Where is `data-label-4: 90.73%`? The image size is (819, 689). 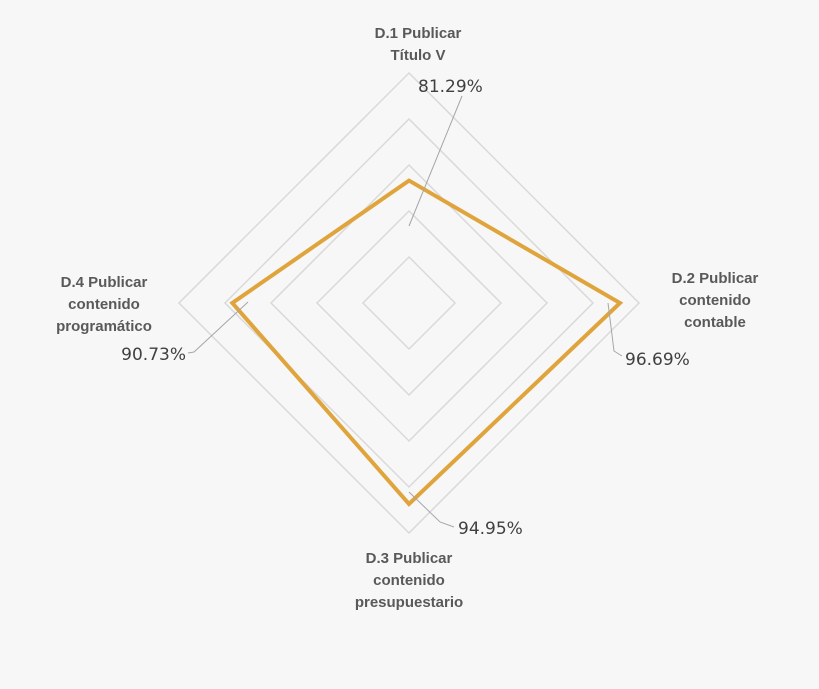 data-label-4: 90.73% is located at coordinates (153, 355).